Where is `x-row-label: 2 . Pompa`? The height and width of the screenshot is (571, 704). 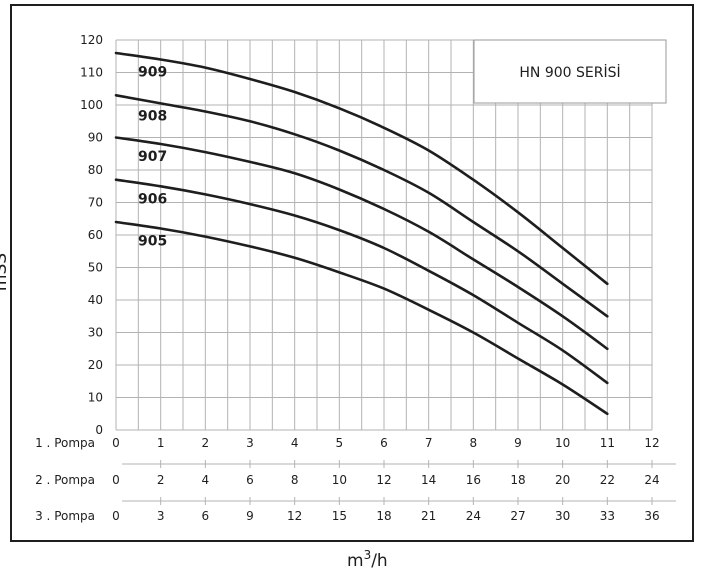
x-row-label: 2 . Pompa is located at coordinates (65, 480).